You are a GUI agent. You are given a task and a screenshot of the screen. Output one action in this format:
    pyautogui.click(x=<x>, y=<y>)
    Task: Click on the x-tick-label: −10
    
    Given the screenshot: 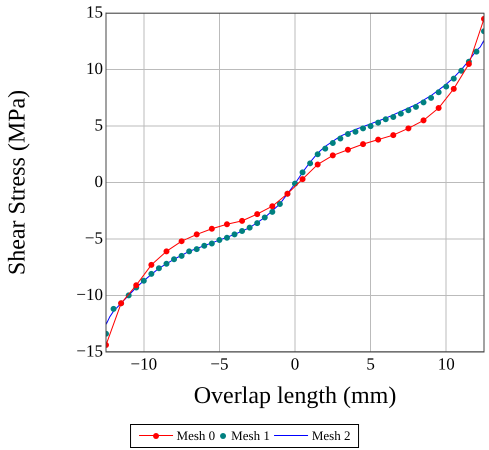 What is the action you would take?
    pyautogui.click(x=144, y=364)
    